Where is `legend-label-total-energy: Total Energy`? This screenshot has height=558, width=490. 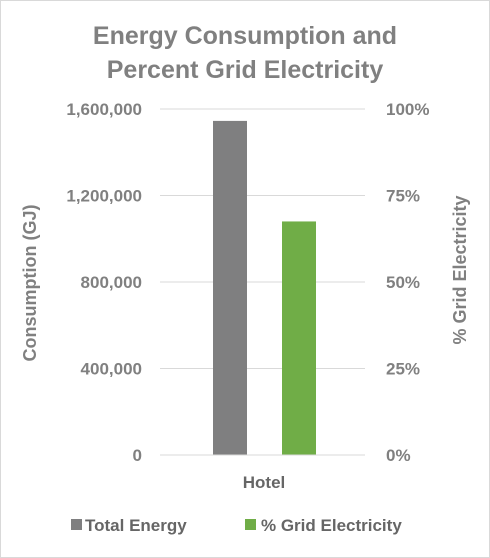 legend-label-total-energy: Total Energy is located at coordinates (136, 525).